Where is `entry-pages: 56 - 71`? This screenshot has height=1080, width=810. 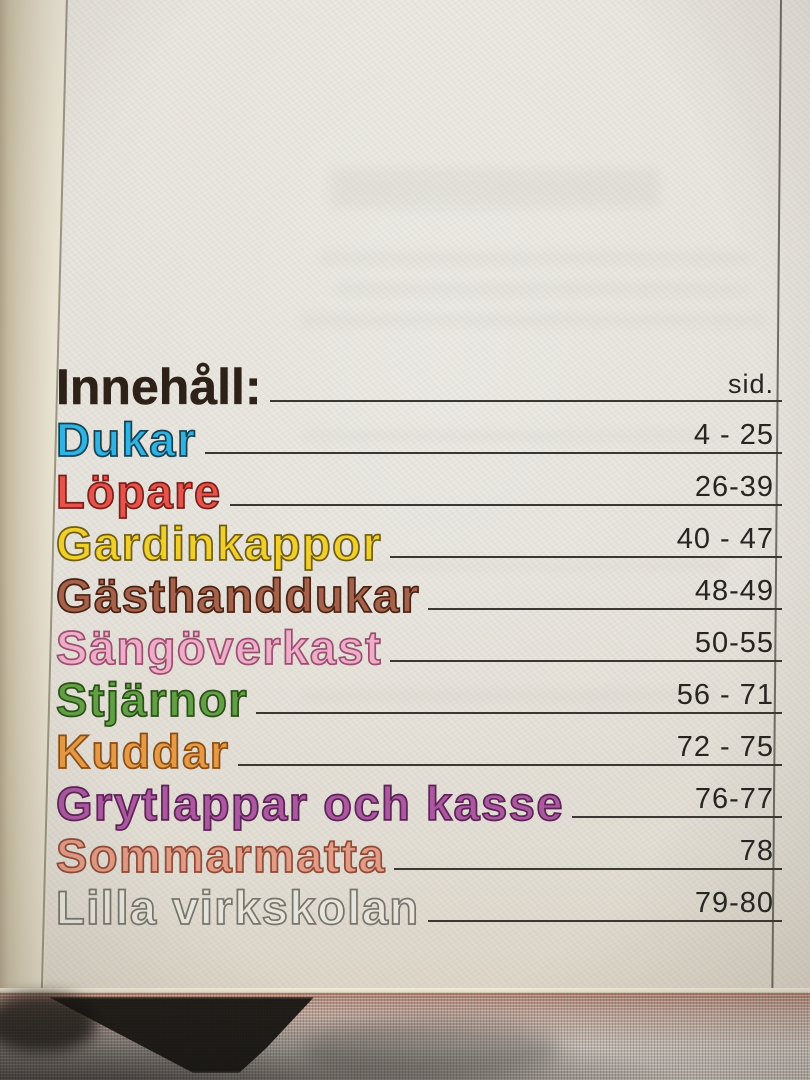 entry-pages: 56 - 71 is located at coordinates (724, 697).